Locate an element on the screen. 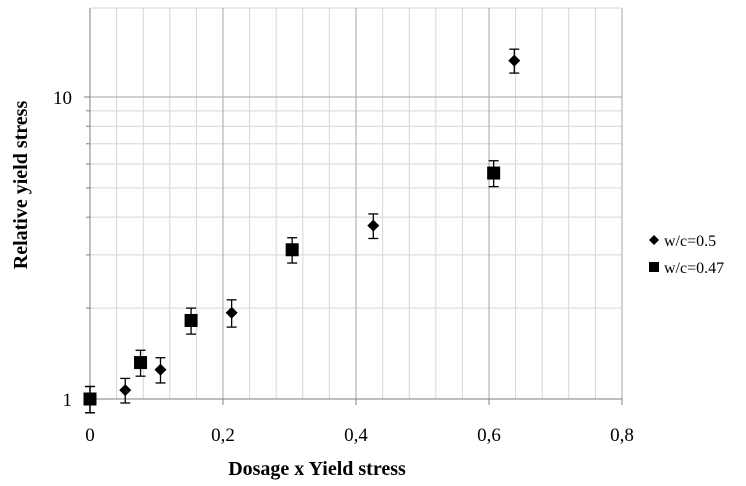 The width and height of the screenshot is (746, 486). y-axis-title: Relative yield stress is located at coordinates (21, 185).